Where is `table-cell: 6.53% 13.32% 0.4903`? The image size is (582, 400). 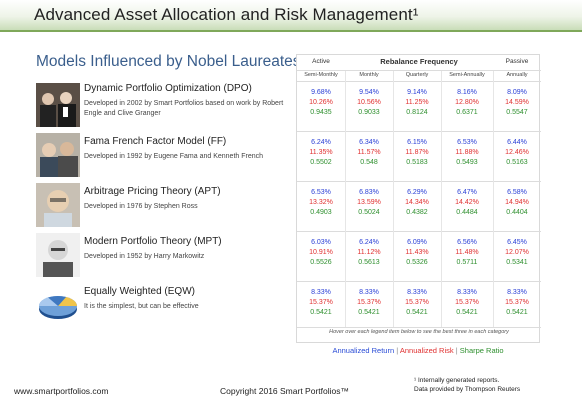
table-cell: 6.53% 13.32% 0.4903 is located at coordinates (321, 203).